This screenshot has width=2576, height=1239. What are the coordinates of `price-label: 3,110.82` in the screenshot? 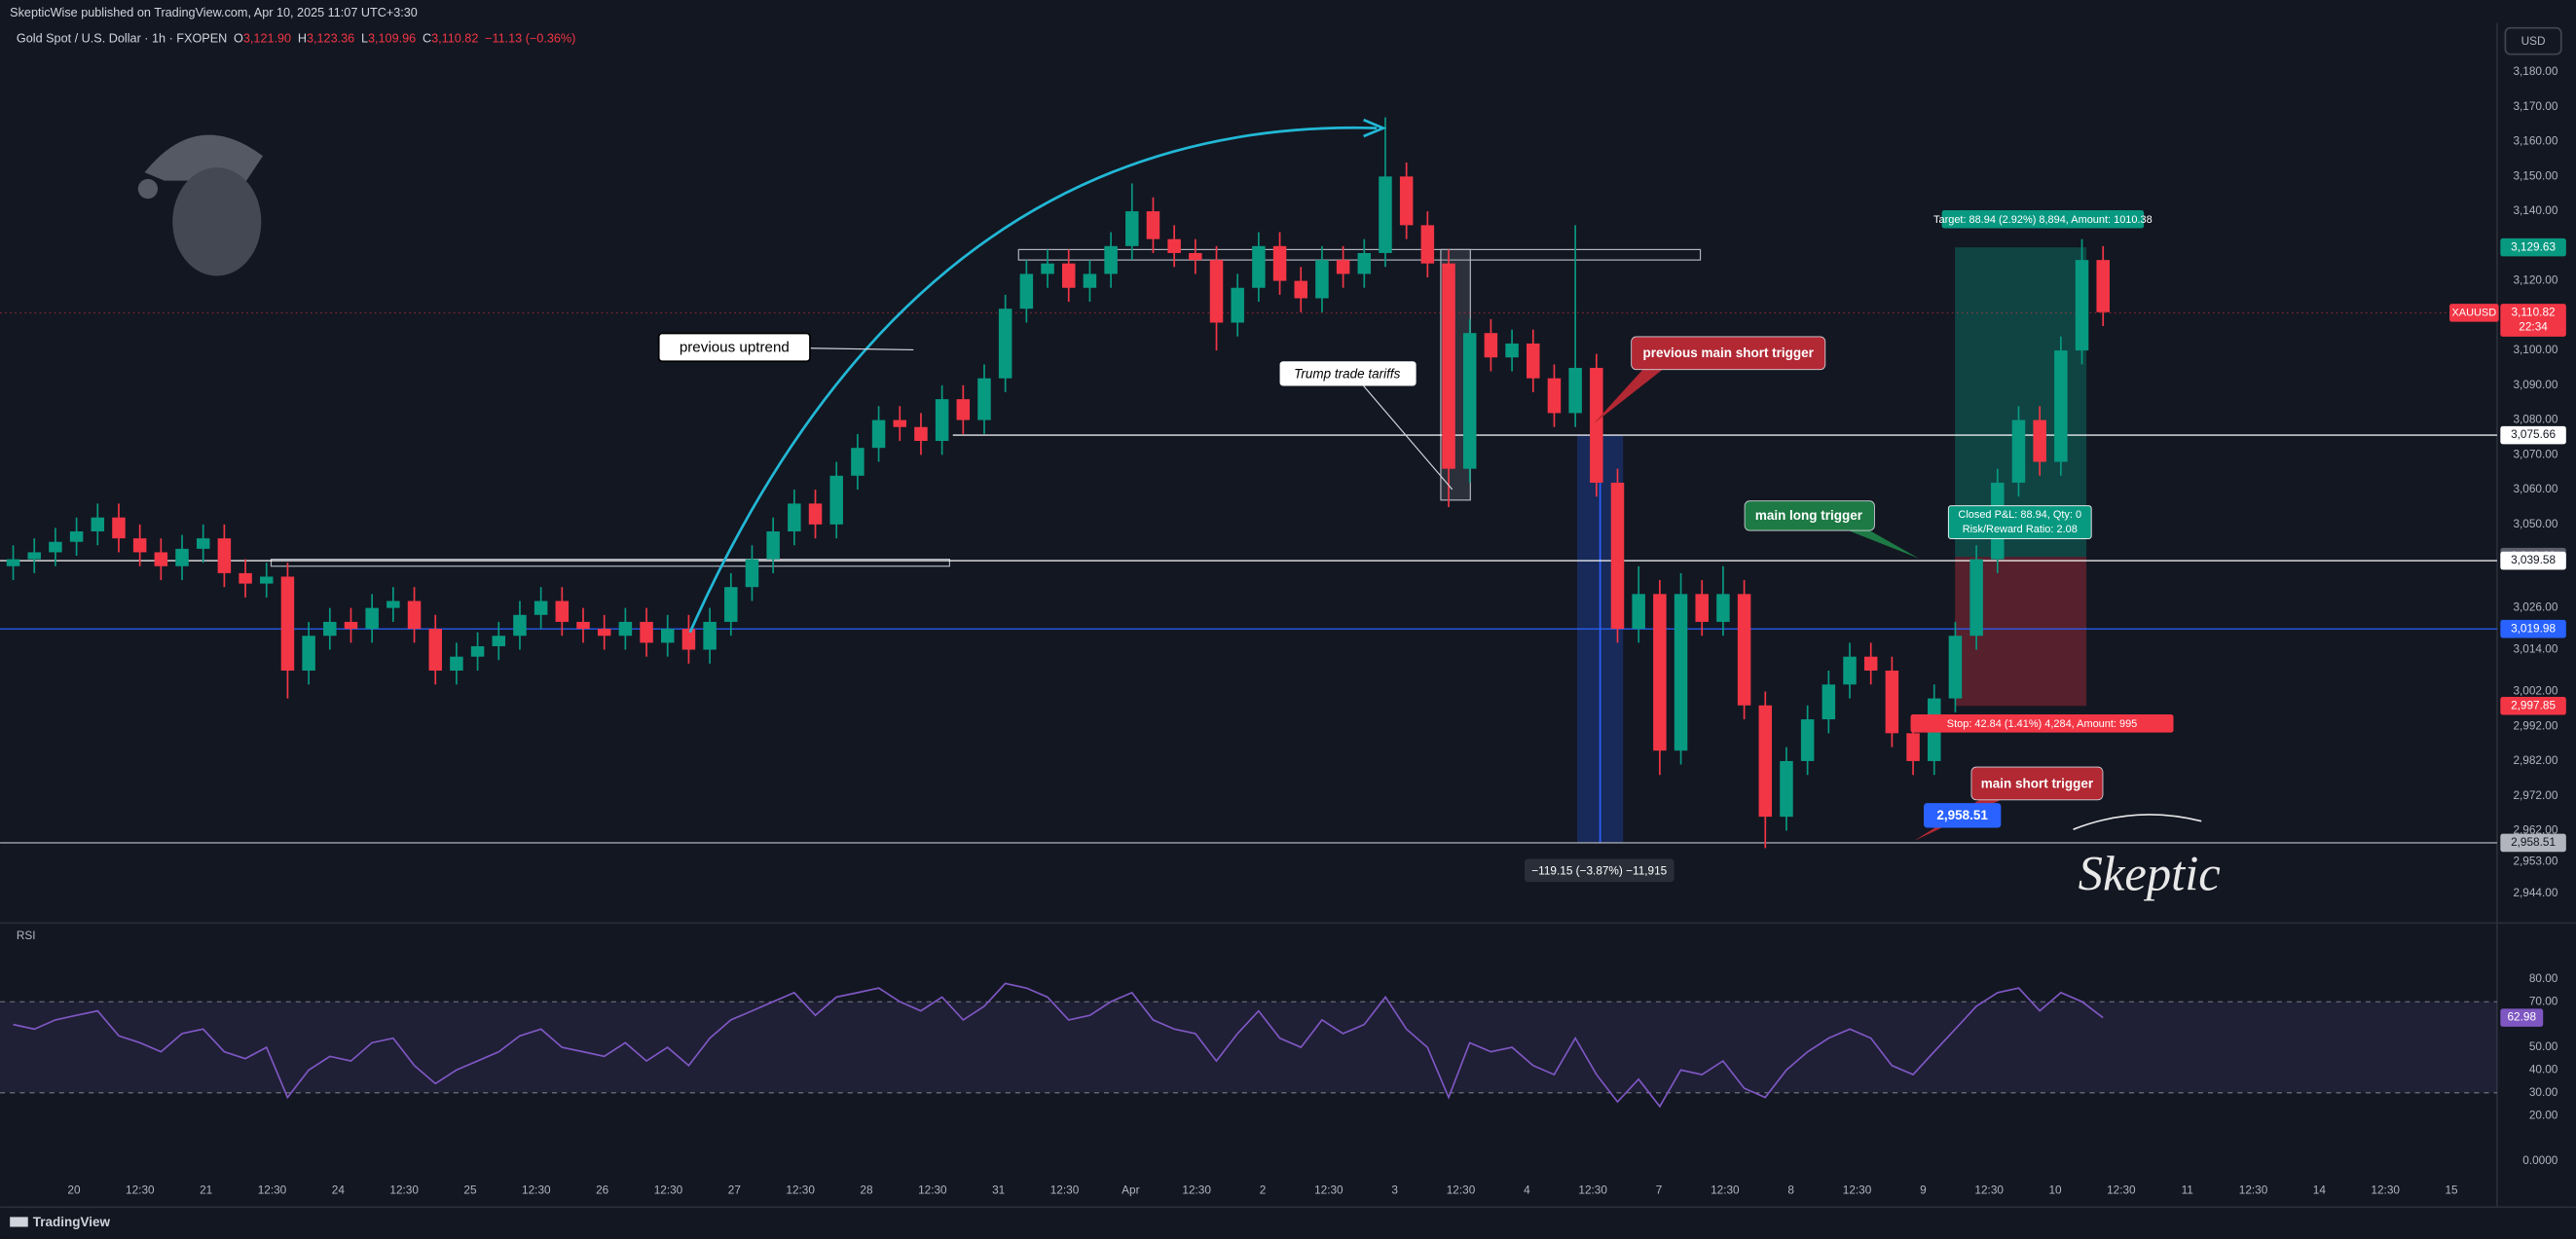 It's located at (2534, 313).